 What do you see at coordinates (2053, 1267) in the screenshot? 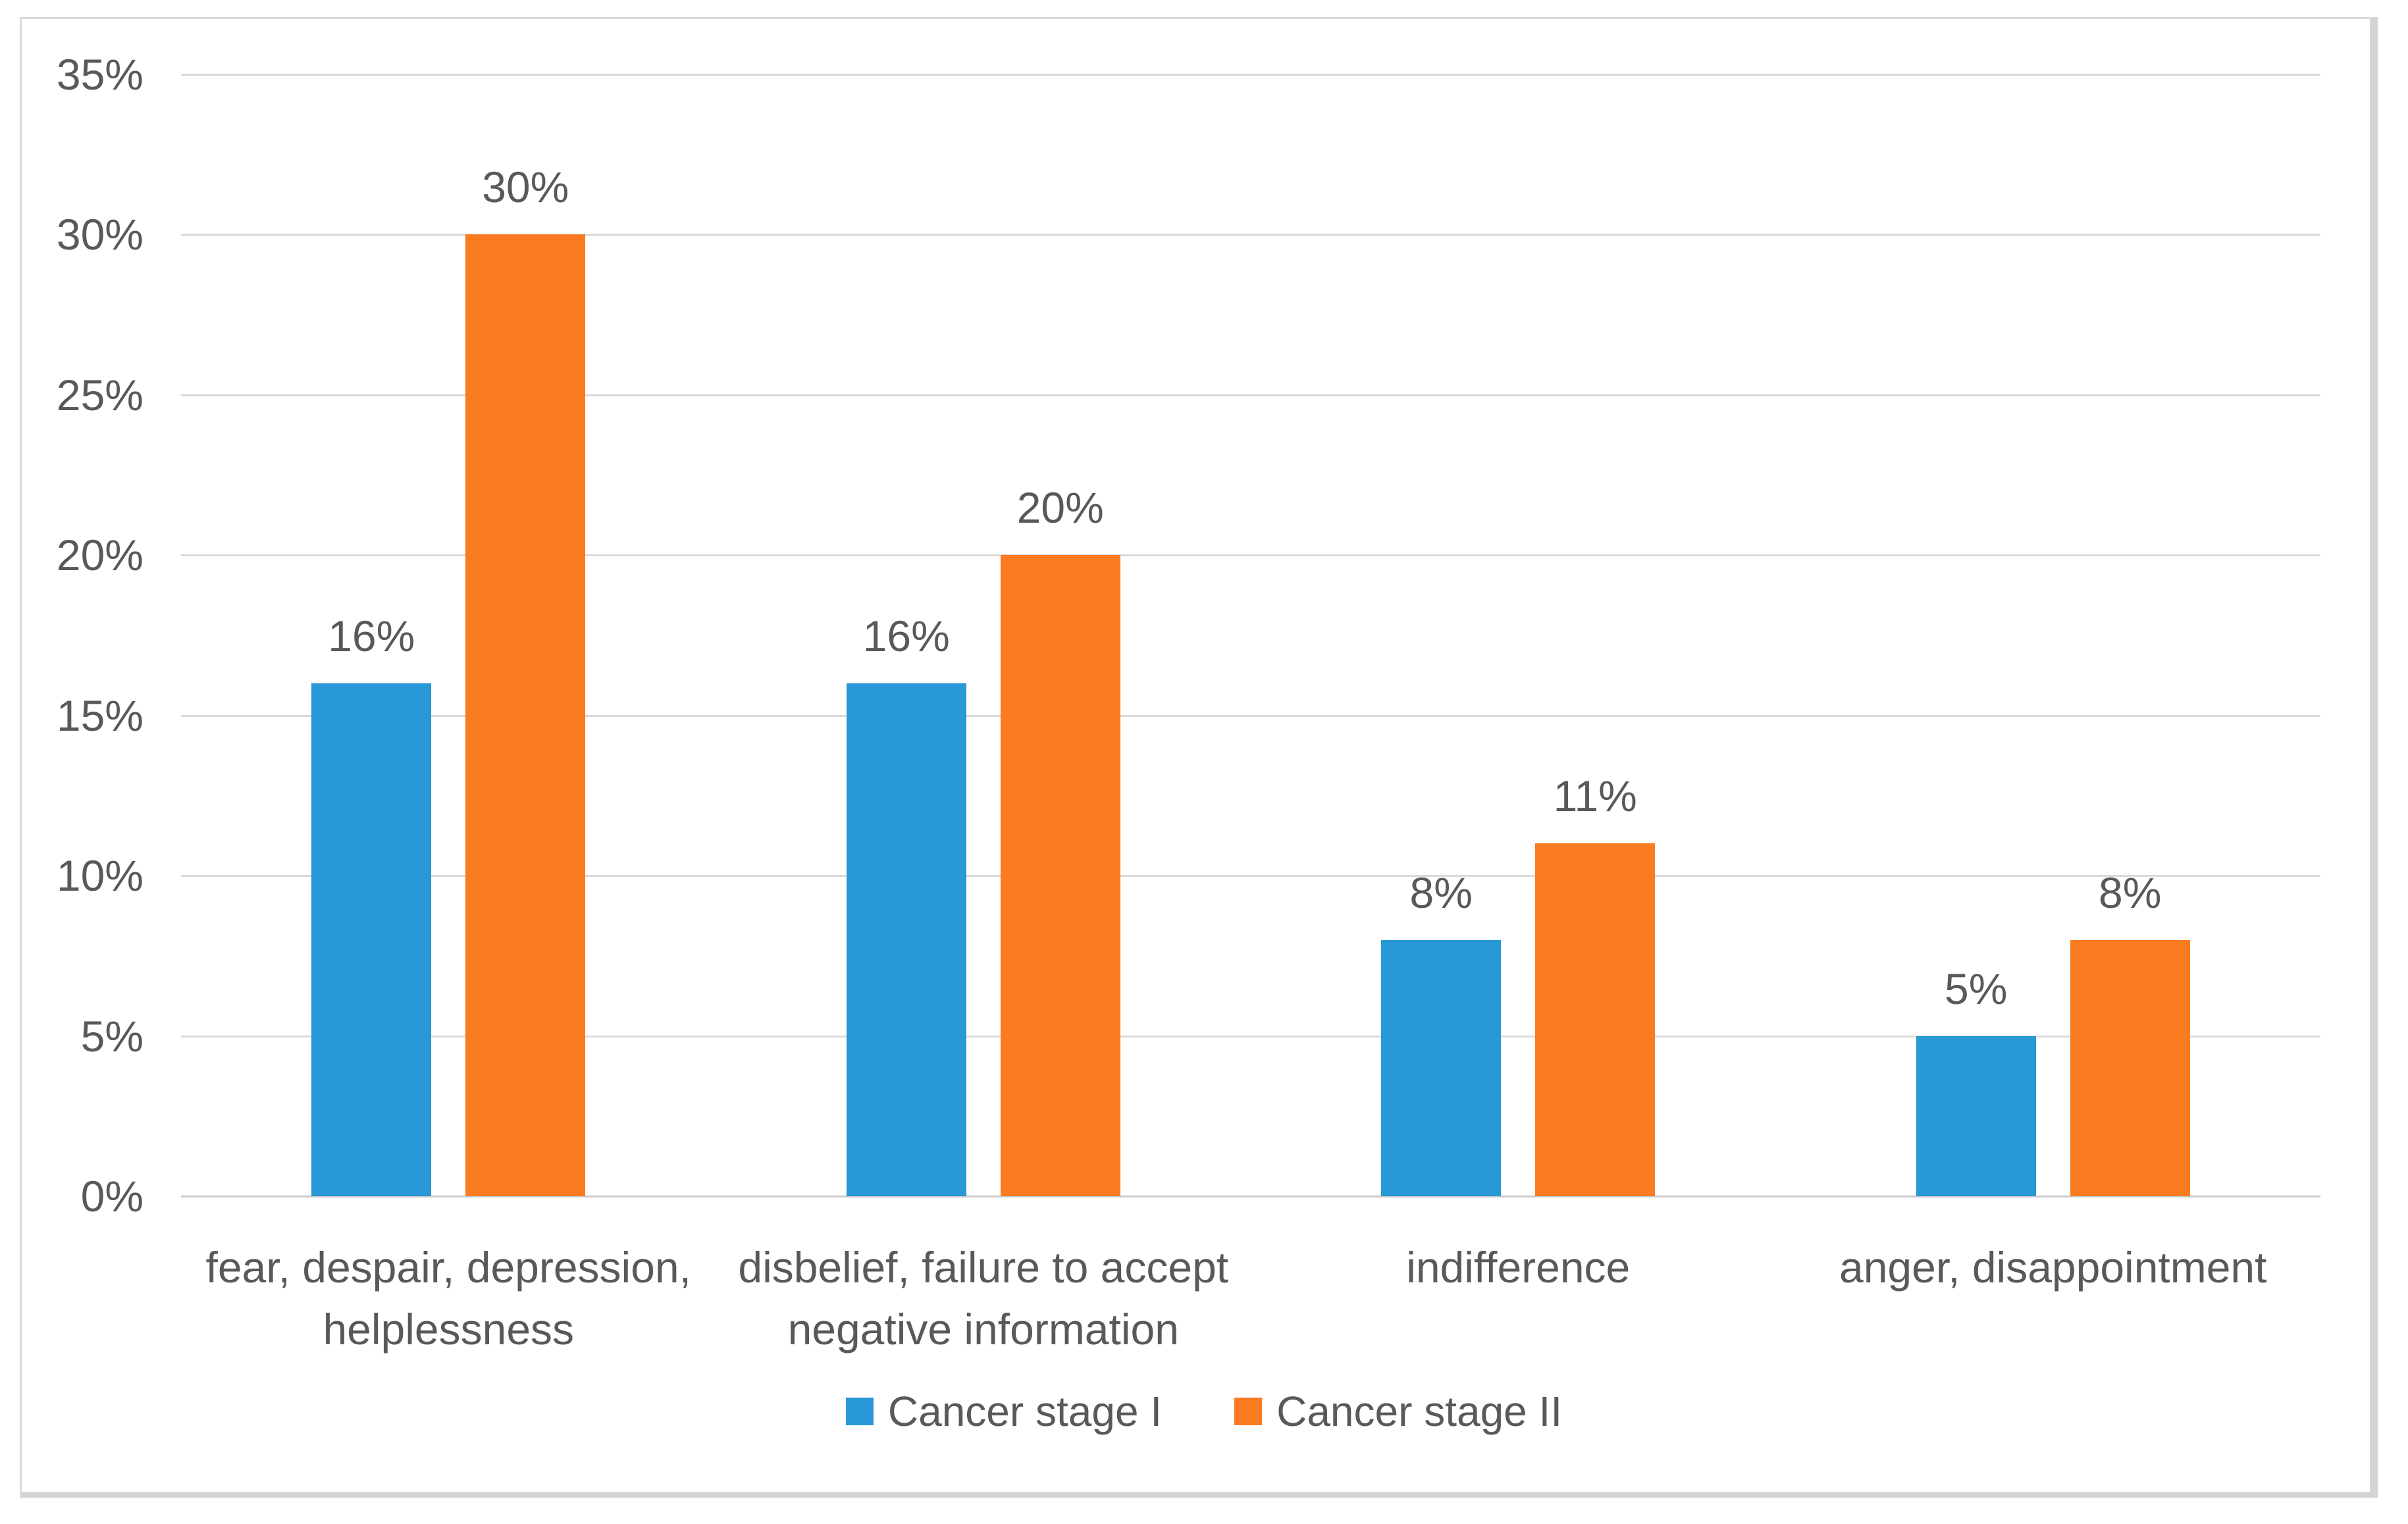
I see `category-label: anger, disappointment` at bounding box center [2053, 1267].